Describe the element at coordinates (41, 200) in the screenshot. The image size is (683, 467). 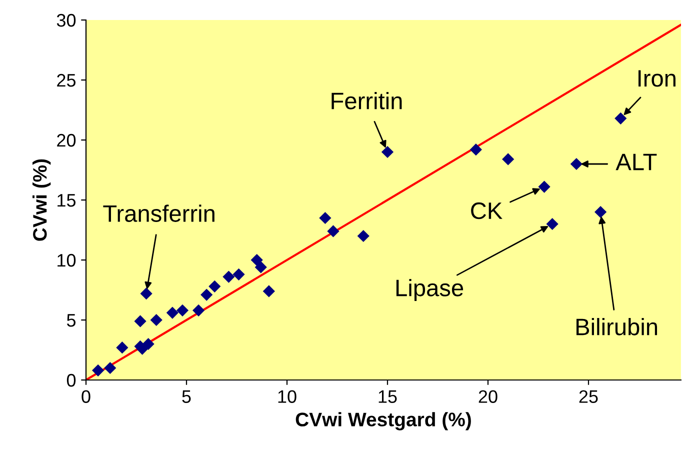
I see `y-axis-title: CVwi (%)` at that location.